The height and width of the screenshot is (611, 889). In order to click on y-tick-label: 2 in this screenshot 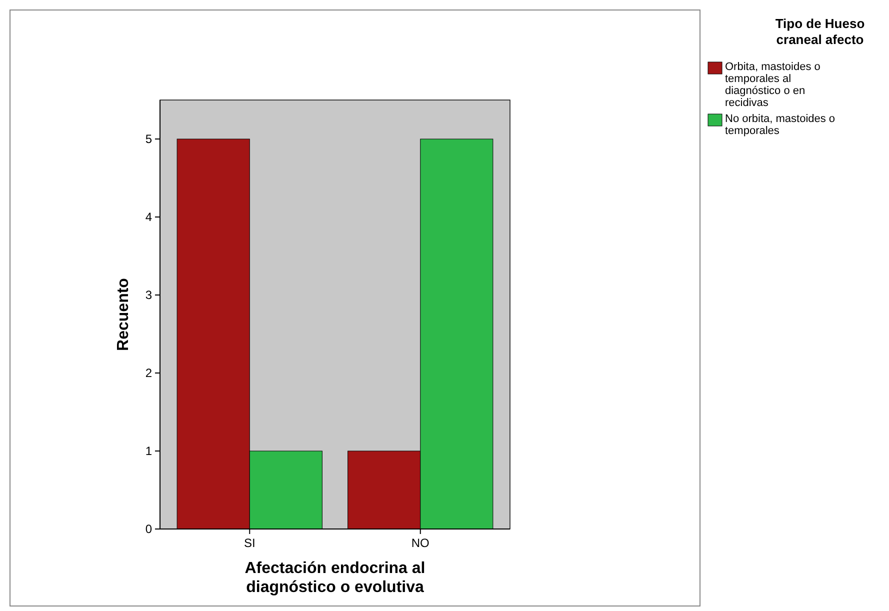, I will do `click(148, 373)`.